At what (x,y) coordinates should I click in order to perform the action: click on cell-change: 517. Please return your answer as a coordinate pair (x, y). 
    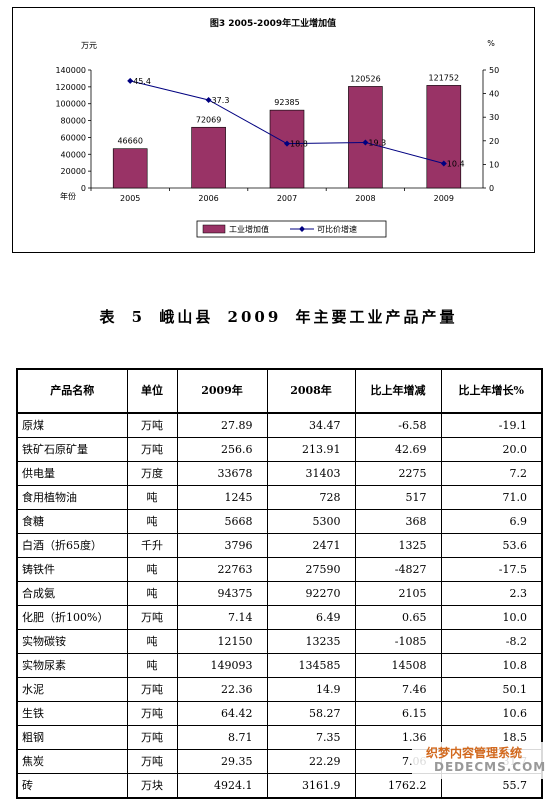
    Looking at the image, I should click on (398, 497).